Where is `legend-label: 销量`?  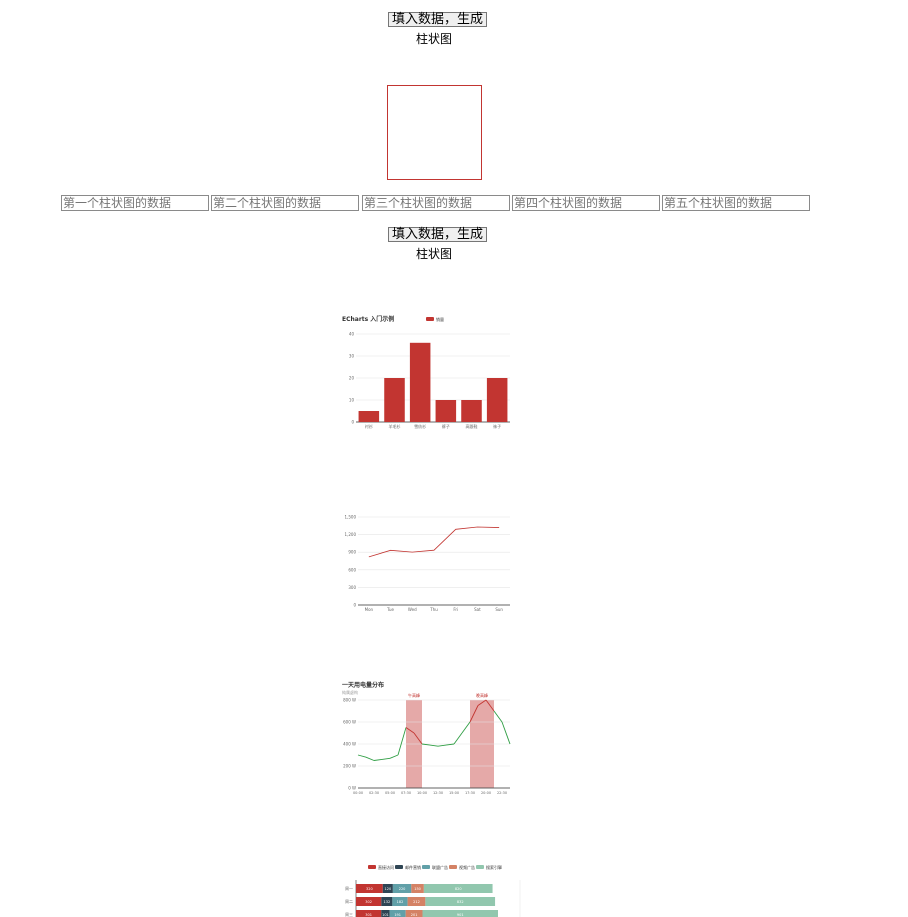
legend-label: 销量 is located at coordinates (440, 319).